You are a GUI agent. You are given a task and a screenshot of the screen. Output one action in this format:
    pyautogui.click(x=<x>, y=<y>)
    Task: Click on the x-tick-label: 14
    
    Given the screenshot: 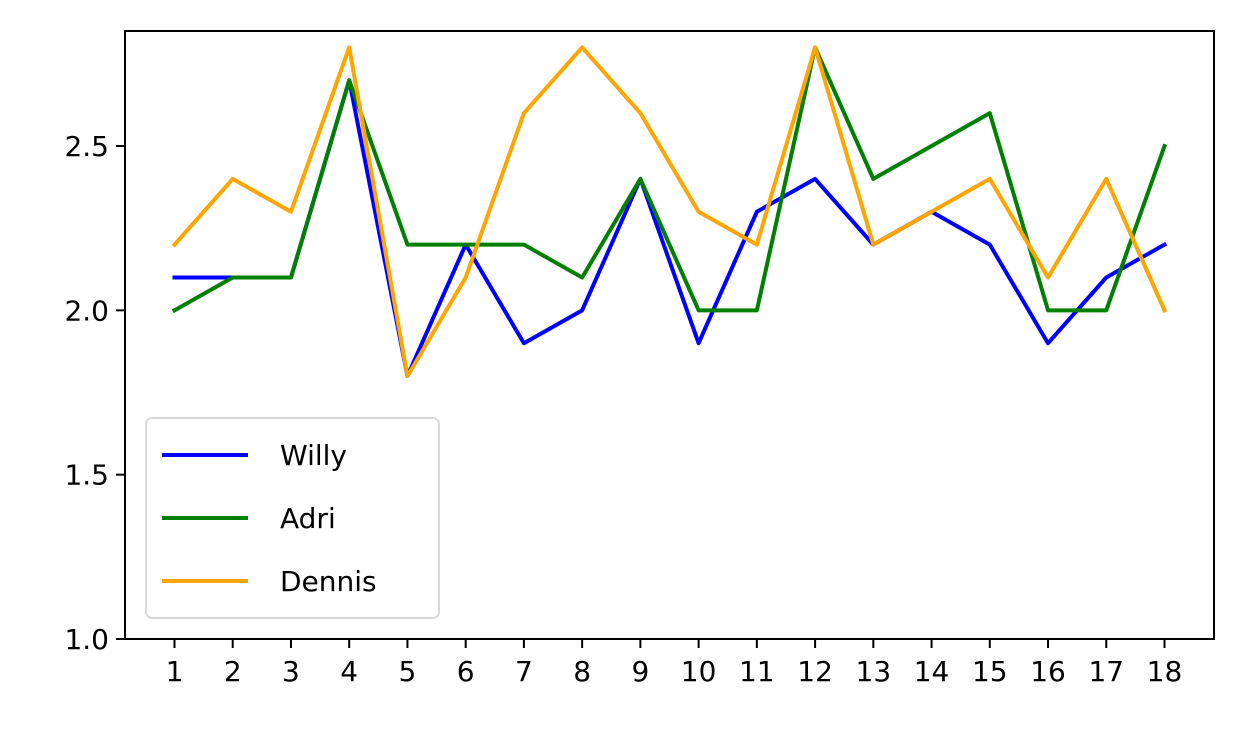 What is the action you would take?
    pyautogui.click(x=932, y=671)
    